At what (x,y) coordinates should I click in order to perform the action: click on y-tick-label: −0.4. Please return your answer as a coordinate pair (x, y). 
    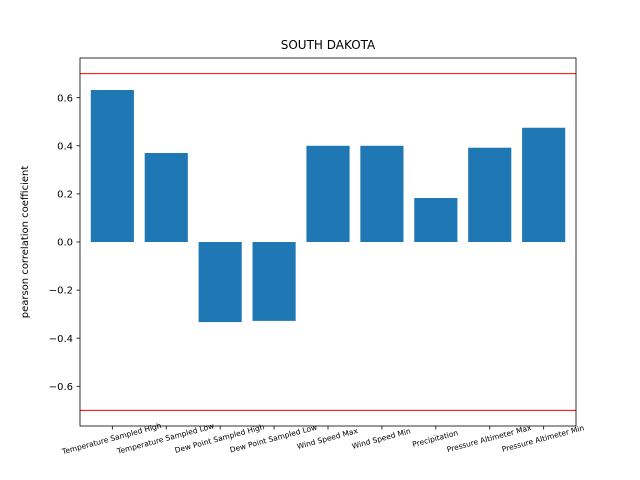
    Looking at the image, I should click on (61, 339).